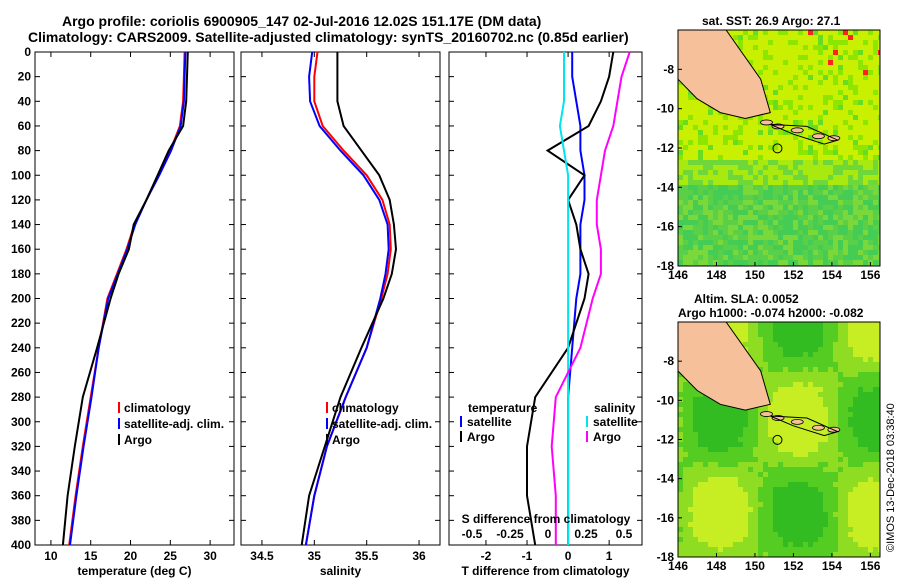 This screenshot has width=900, height=580. What do you see at coordinates (21, 249) in the screenshot?
I see `y-tick-label: 160` at bounding box center [21, 249].